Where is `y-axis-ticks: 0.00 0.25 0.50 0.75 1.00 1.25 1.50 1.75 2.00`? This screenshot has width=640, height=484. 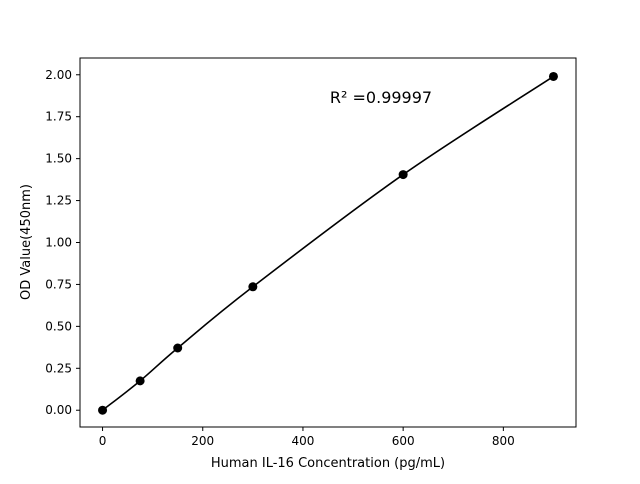
y-axis-ticks: 0.00 0.25 0.50 0.75 1.00 1.25 1.50 1.75 2.00 is located at coordinates (62, 242).